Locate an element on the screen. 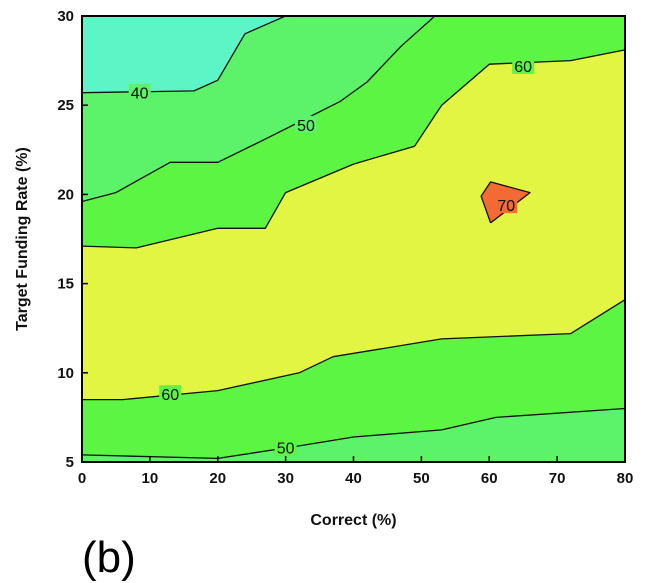 This screenshot has width=646, height=583. x-tick-label-80: 80 is located at coordinates (625, 478).